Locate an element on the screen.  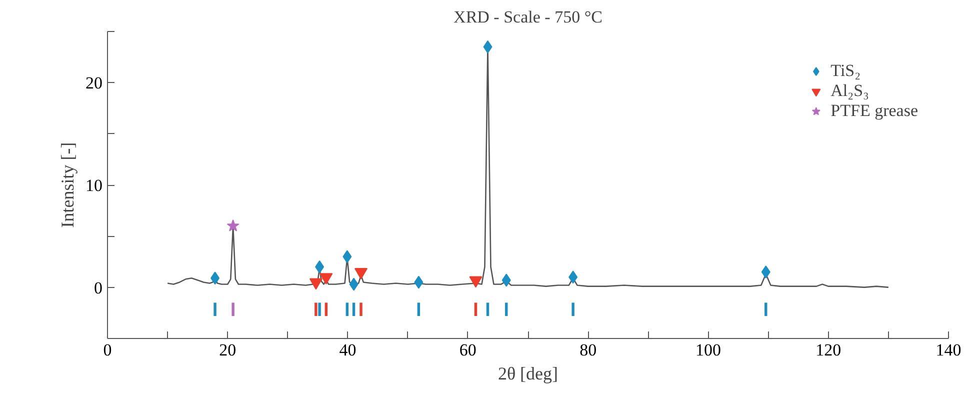
legend-label: Al₂S₃ is located at coordinates (849, 91).